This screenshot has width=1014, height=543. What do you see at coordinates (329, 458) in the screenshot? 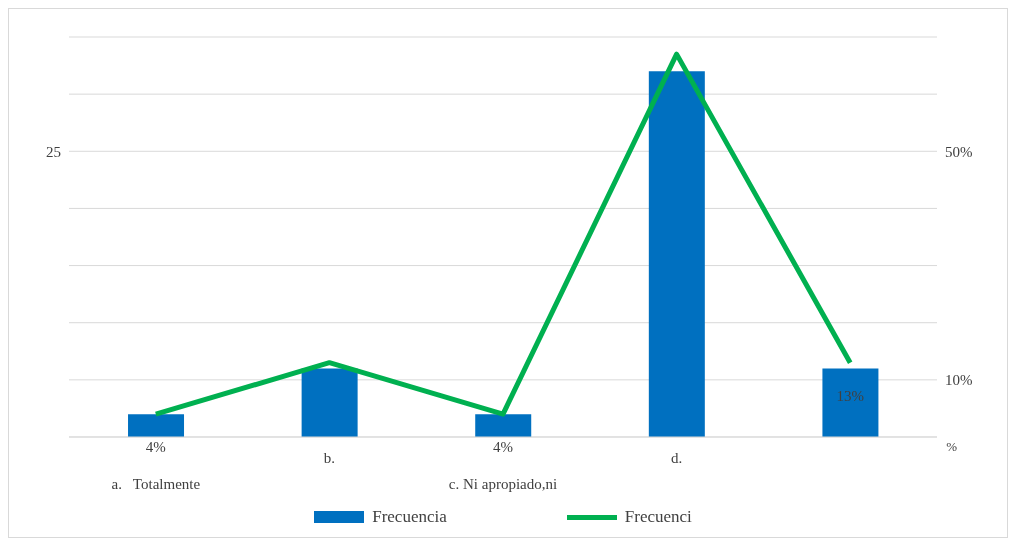
I see `x-tick-label: b.` at bounding box center [329, 458].